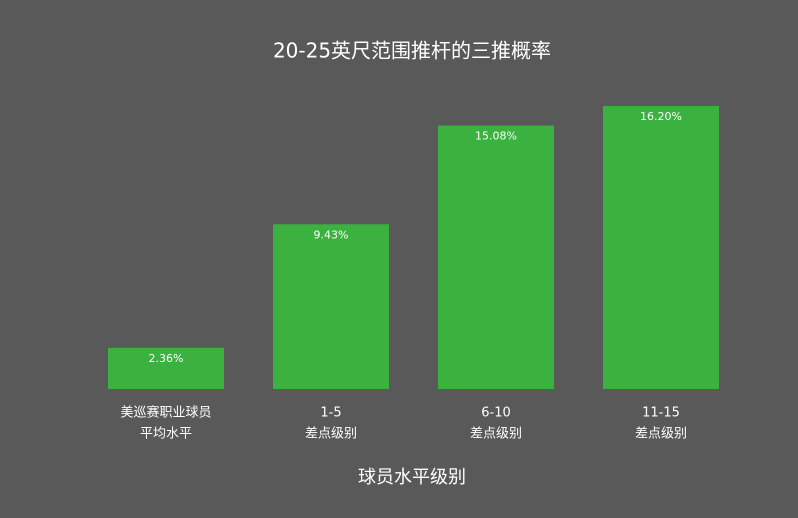 This screenshot has height=518, width=798. Describe the element at coordinates (496, 136) in the screenshot. I see `value-label: 15.08%` at that location.